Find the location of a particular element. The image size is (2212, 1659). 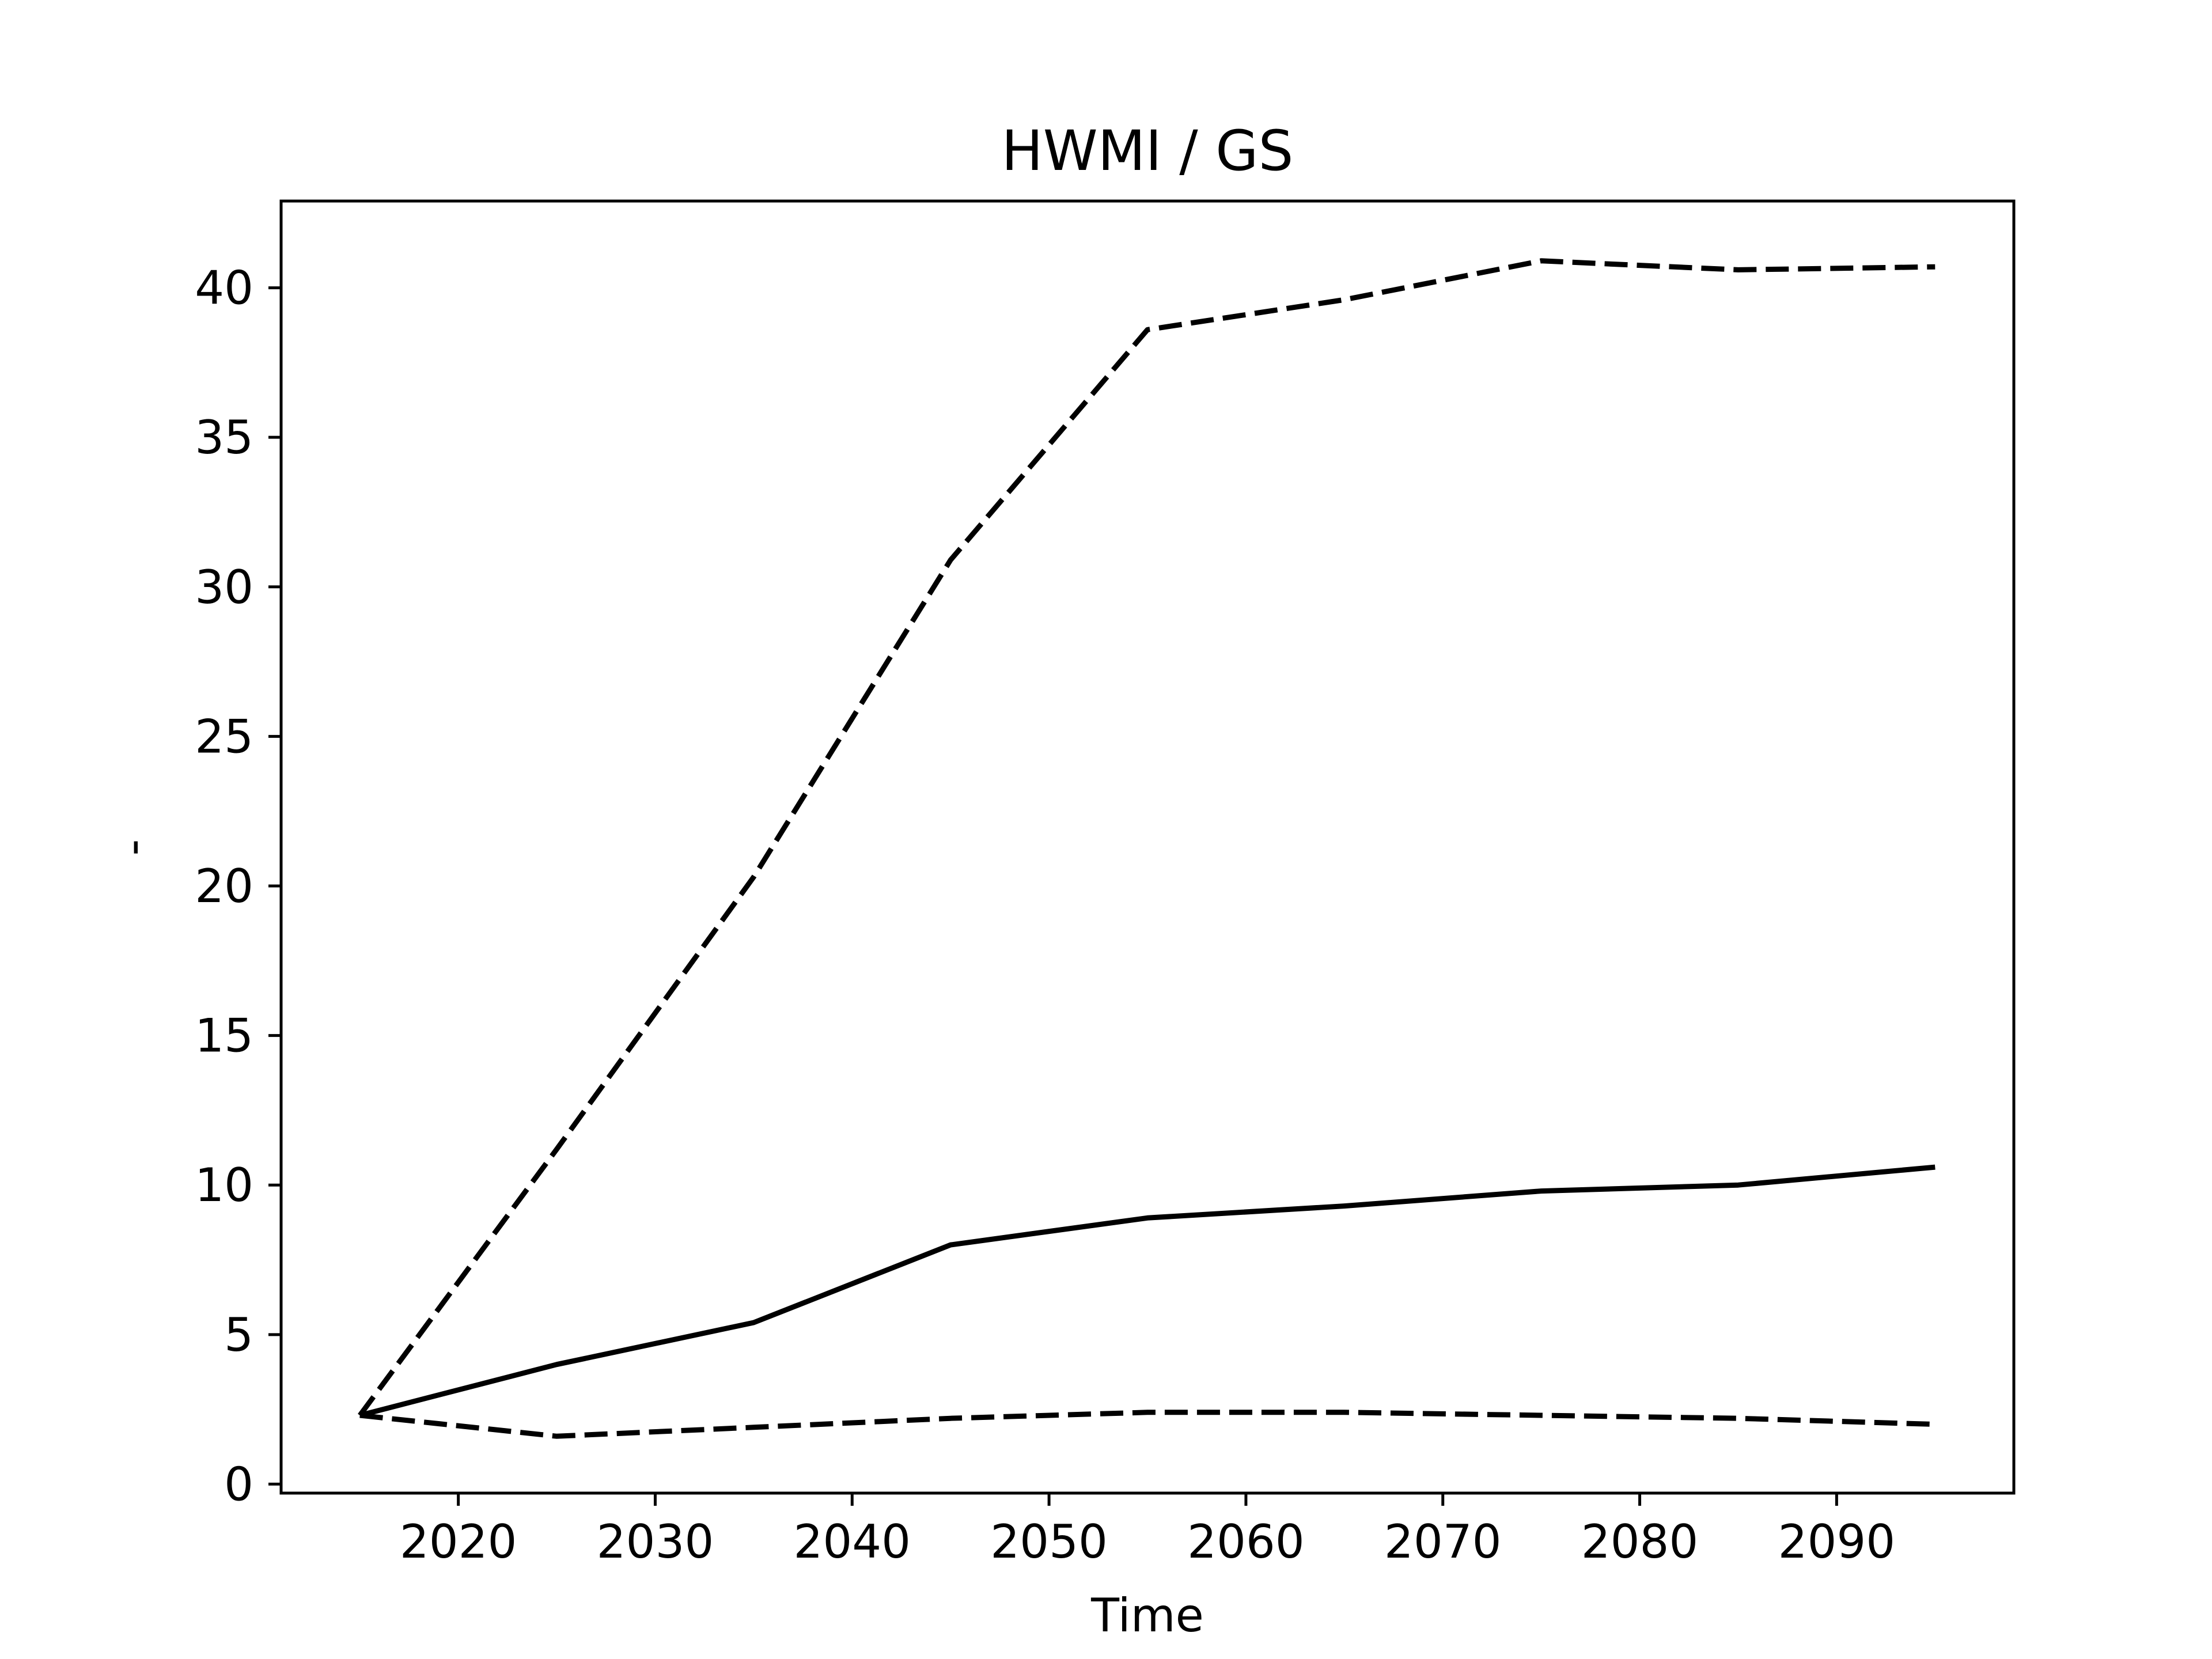

x-axis-ticks: 2020 2030 2040 2050 2060 2070 2080 2090 is located at coordinates (1147, 1531).